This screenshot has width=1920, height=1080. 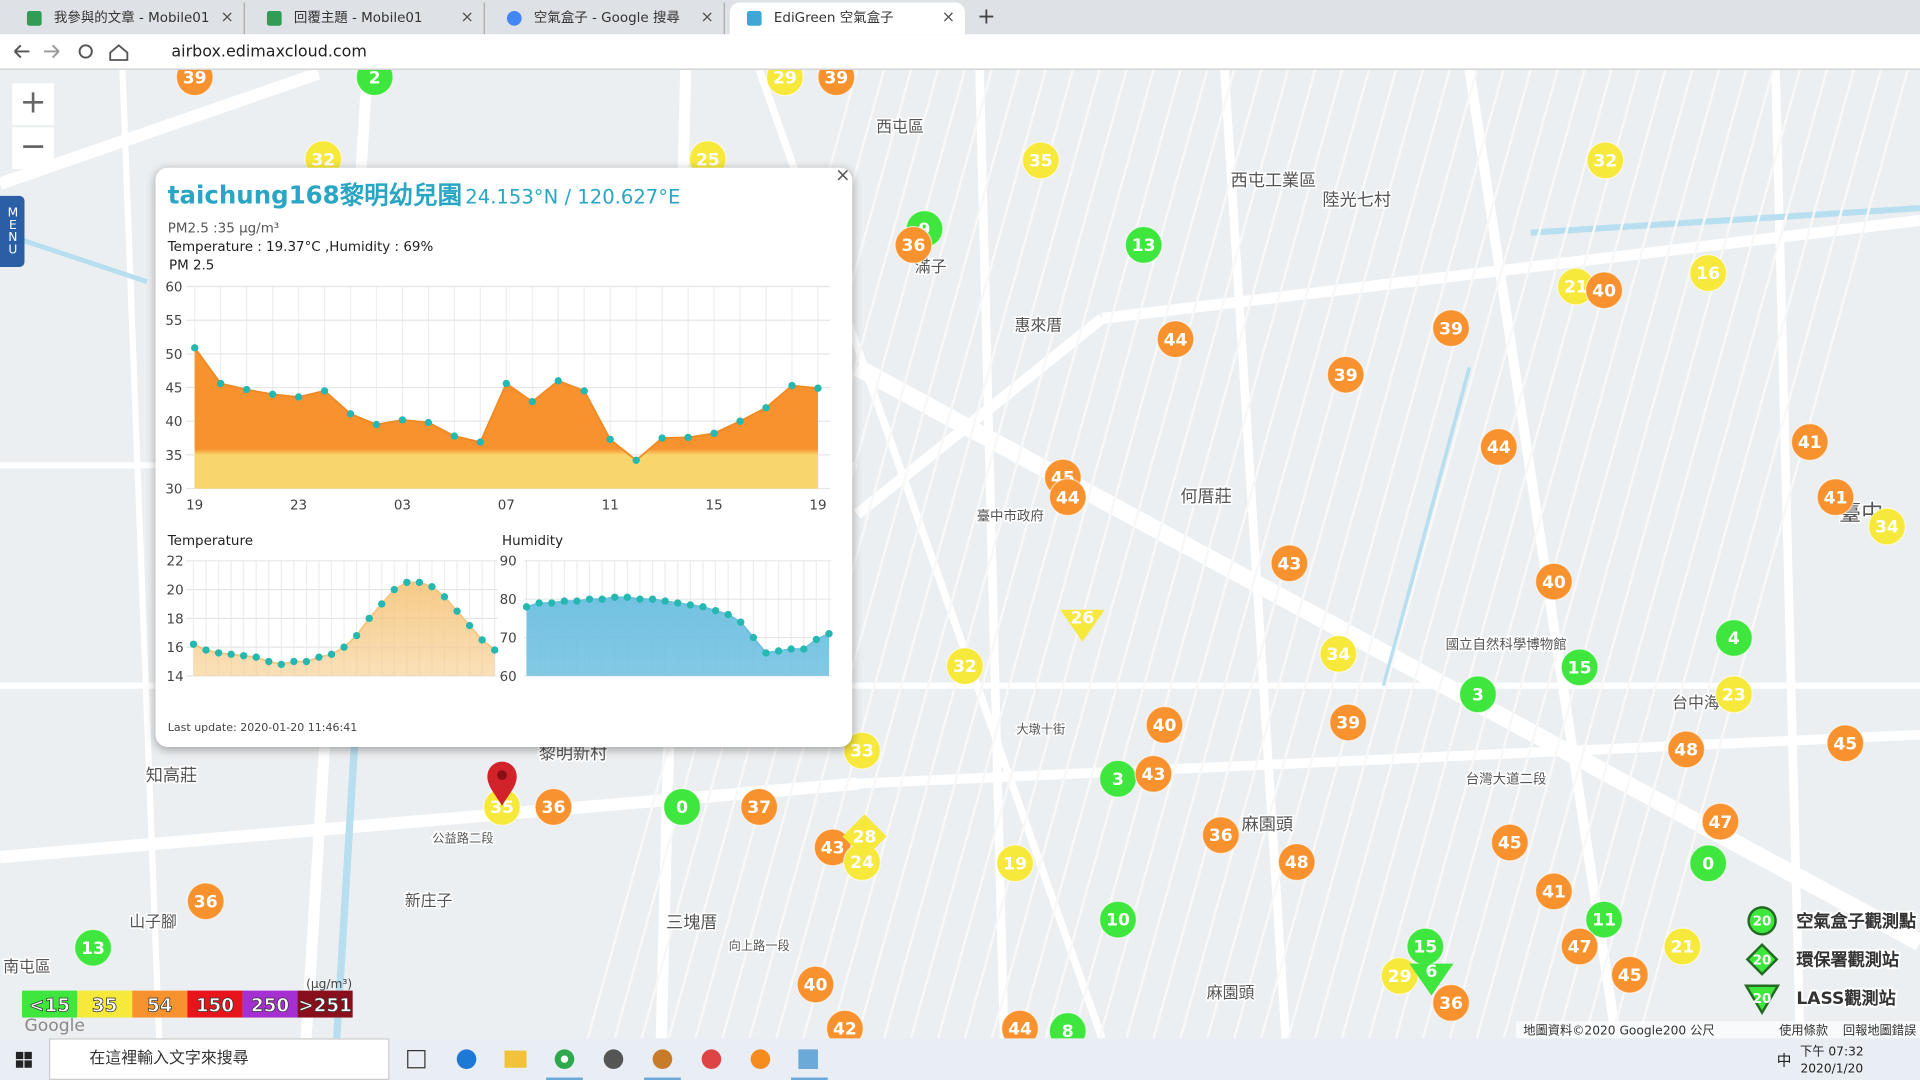 I want to click on attribution-terms: 使用條款, so click(x=1803, y=1030).